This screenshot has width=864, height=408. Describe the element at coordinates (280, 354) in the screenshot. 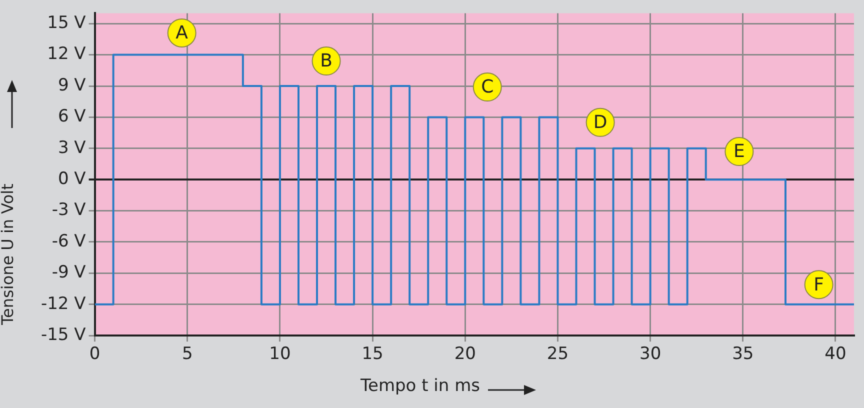

I see `x-tick-label: 10` at that location.